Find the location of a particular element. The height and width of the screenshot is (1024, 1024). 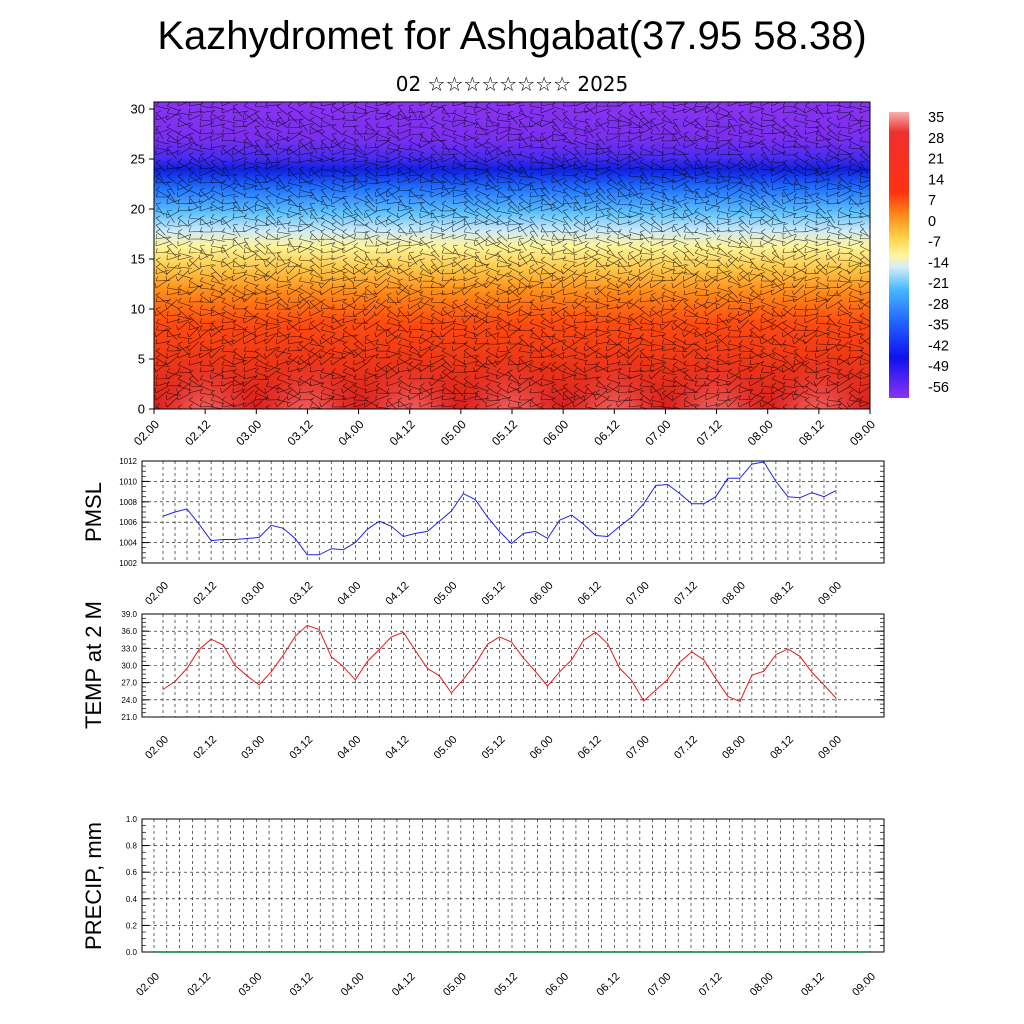

y-tick-label: 0.4 is located at coordinates (132, 899).